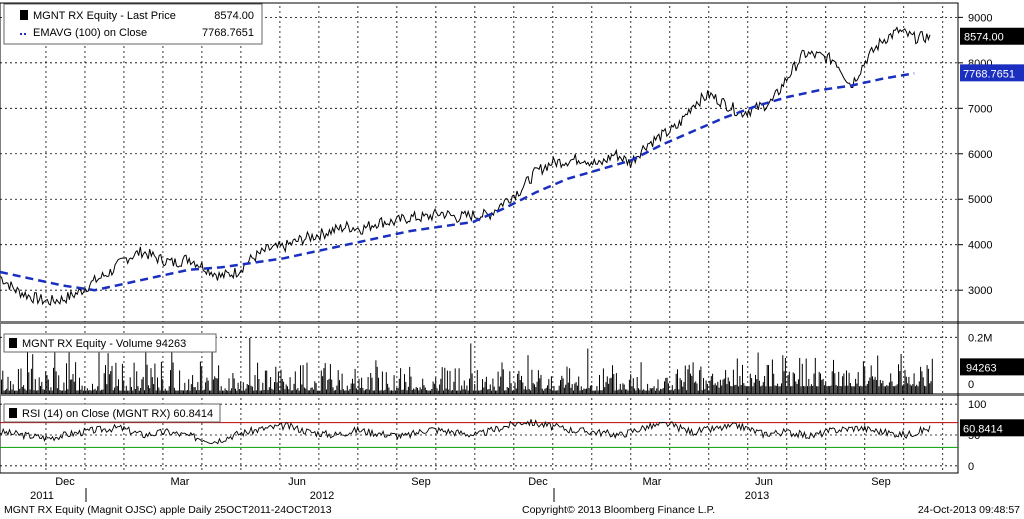 This screenshot has width=1024, height=519. What do you see at coordinates (13, 413) in the screenshot?
I see `legend-swatch-rsi` at bounding box center [13, 413].